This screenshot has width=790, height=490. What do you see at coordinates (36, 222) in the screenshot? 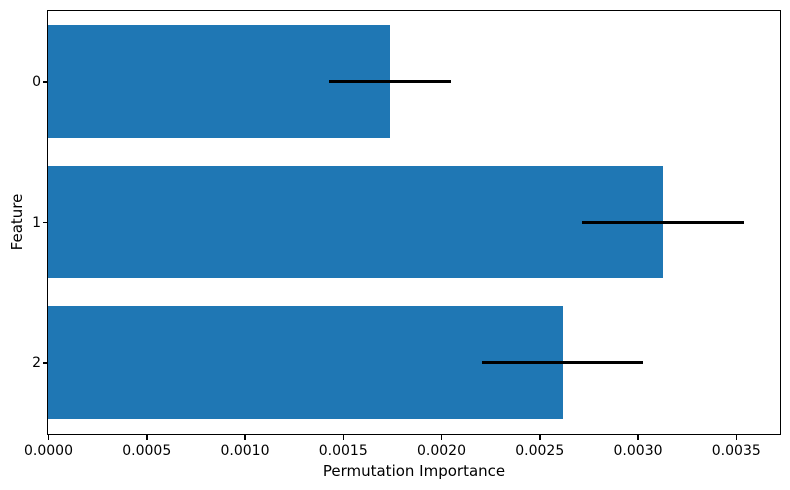
I see `y-tick-label: 1` at bounding box center [36, 222].